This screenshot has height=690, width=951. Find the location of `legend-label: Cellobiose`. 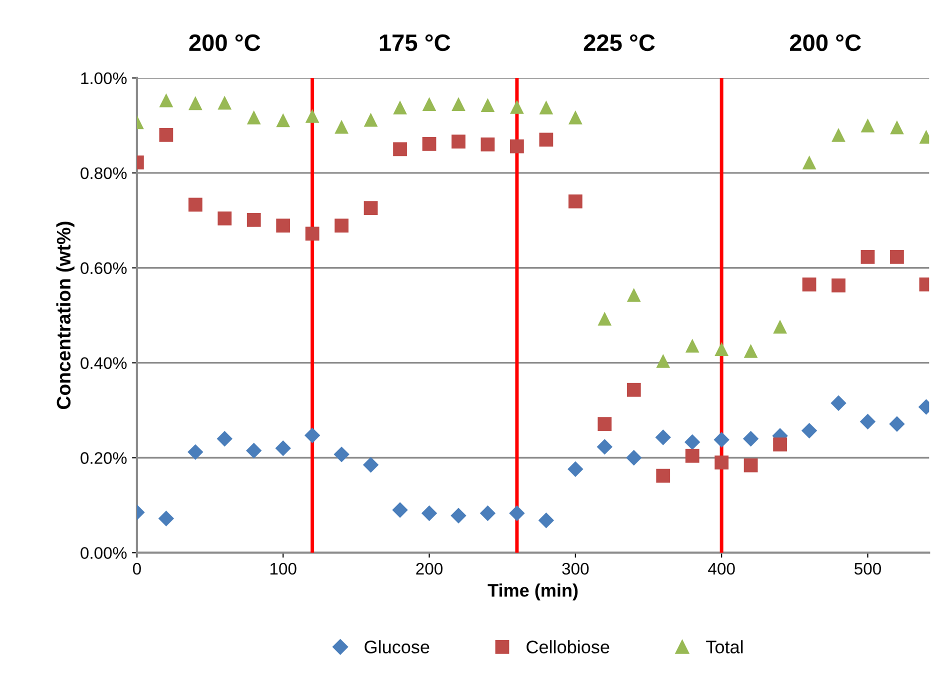

legend-label: Cellobiose is located at coordinates (568, 647).